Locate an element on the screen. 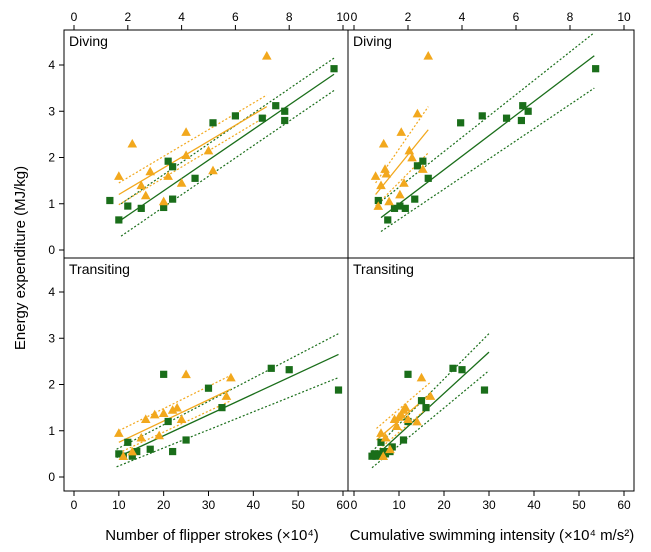 This screenshot has height=552, width=651. bottom-tick-label: 20 is located at coordinates (164, 505).